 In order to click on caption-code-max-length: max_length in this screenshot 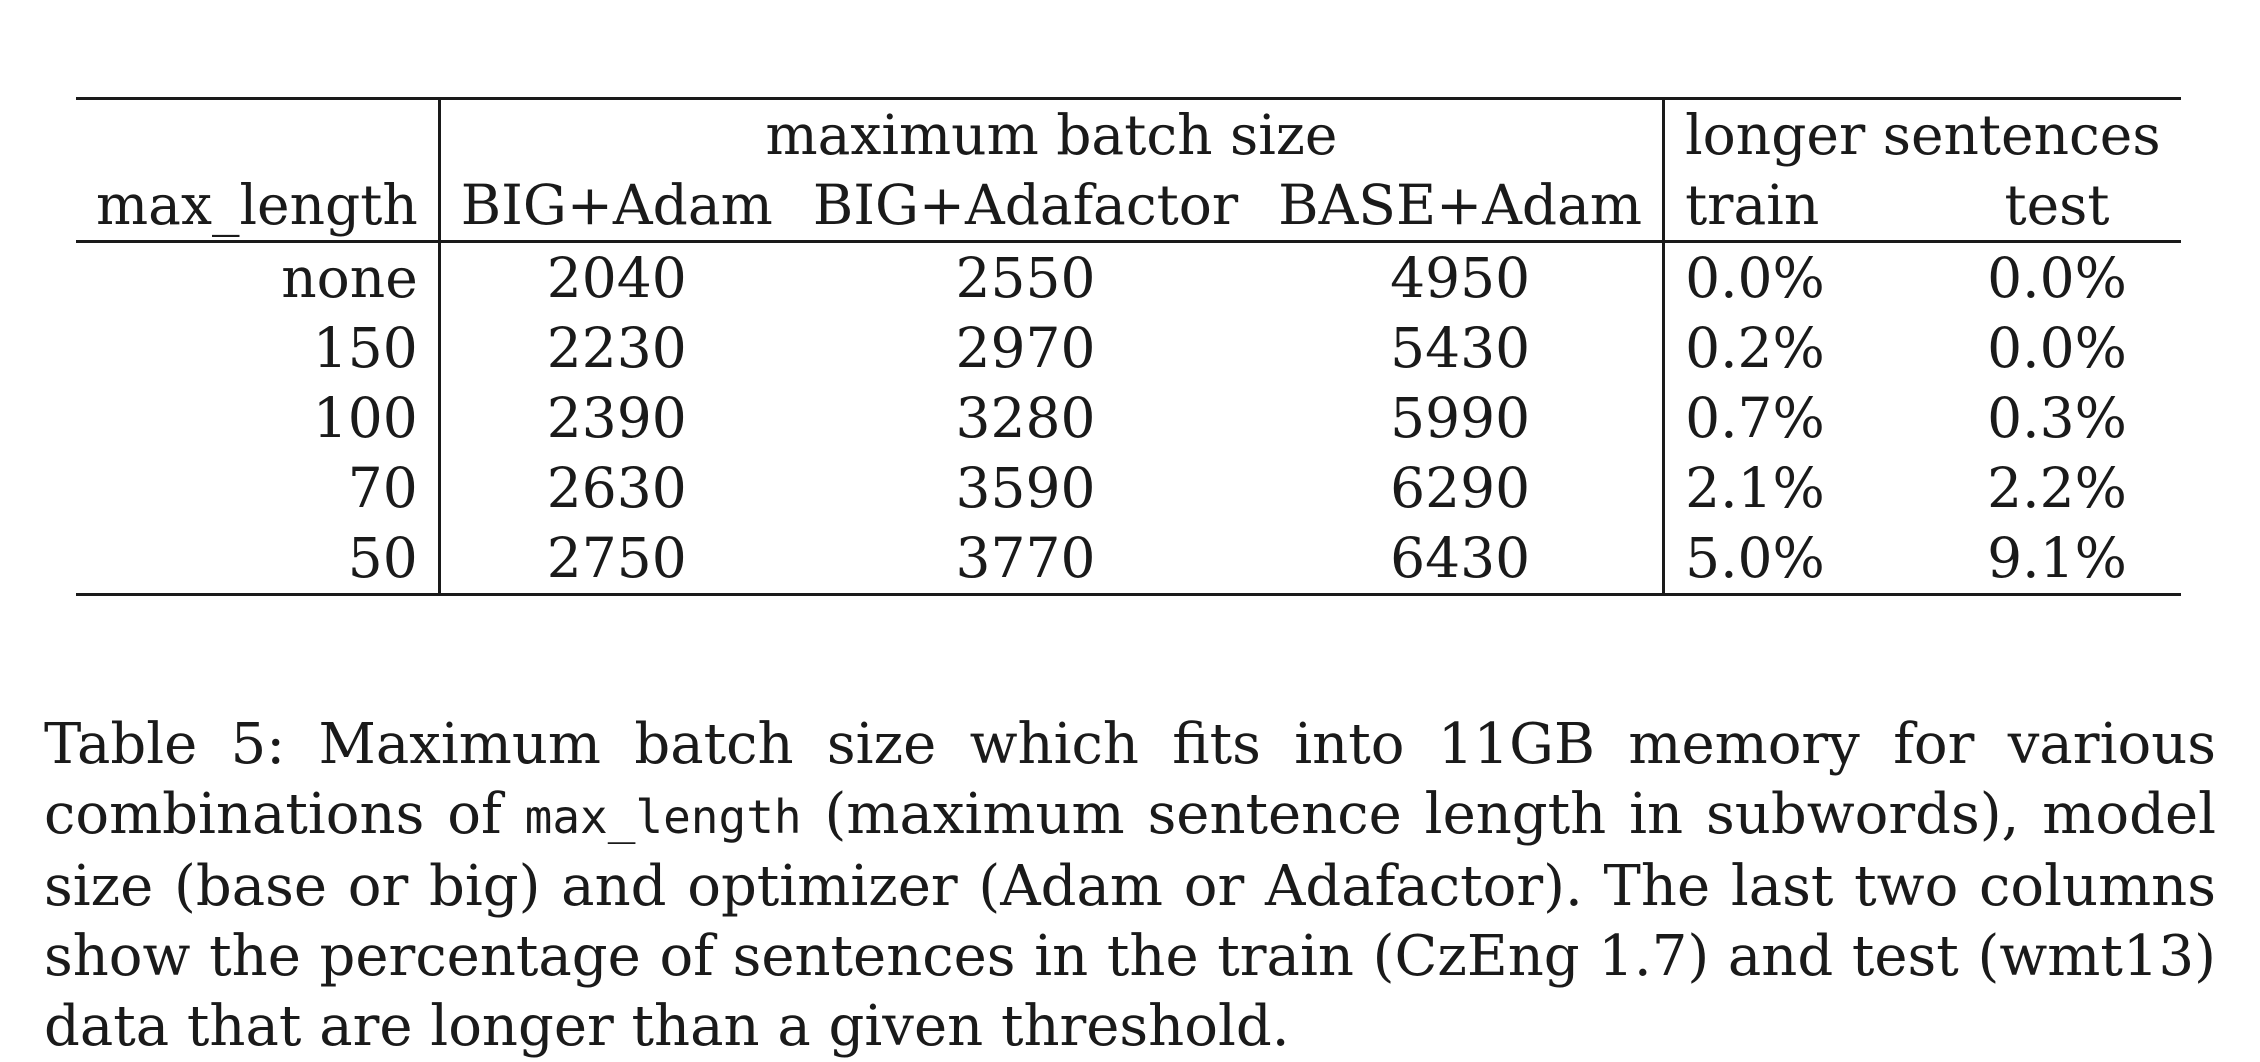, I will do `click(663, 817)`.